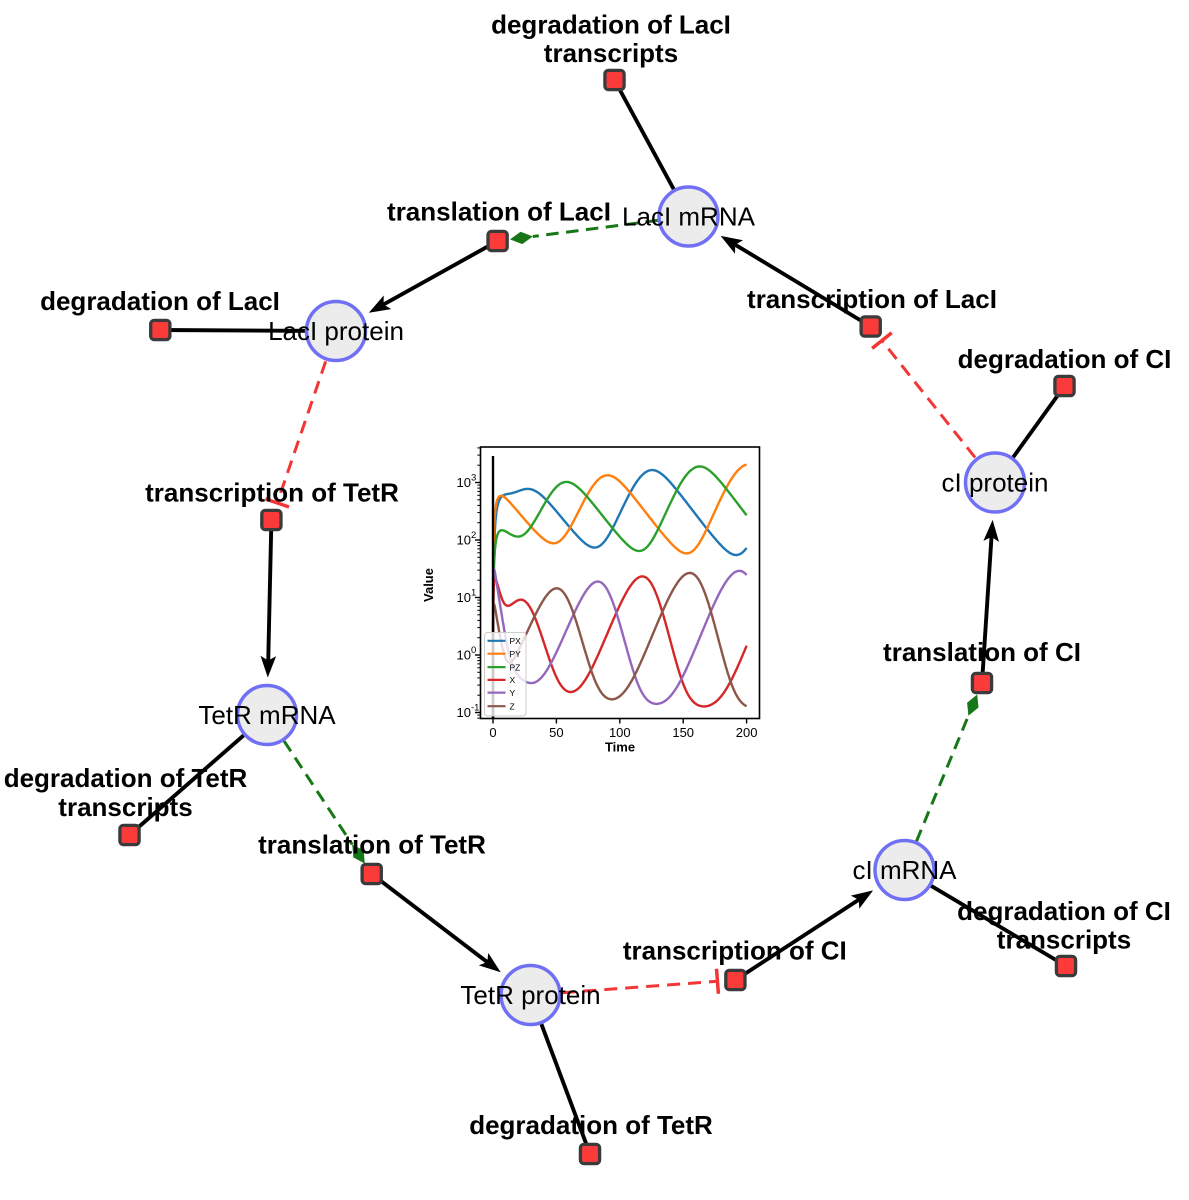 This screenshot has height=1200, width=1189. Describe the element at coordinates (336, 331) in the screenshot. I see `svg-text: LacI protein` at that location.